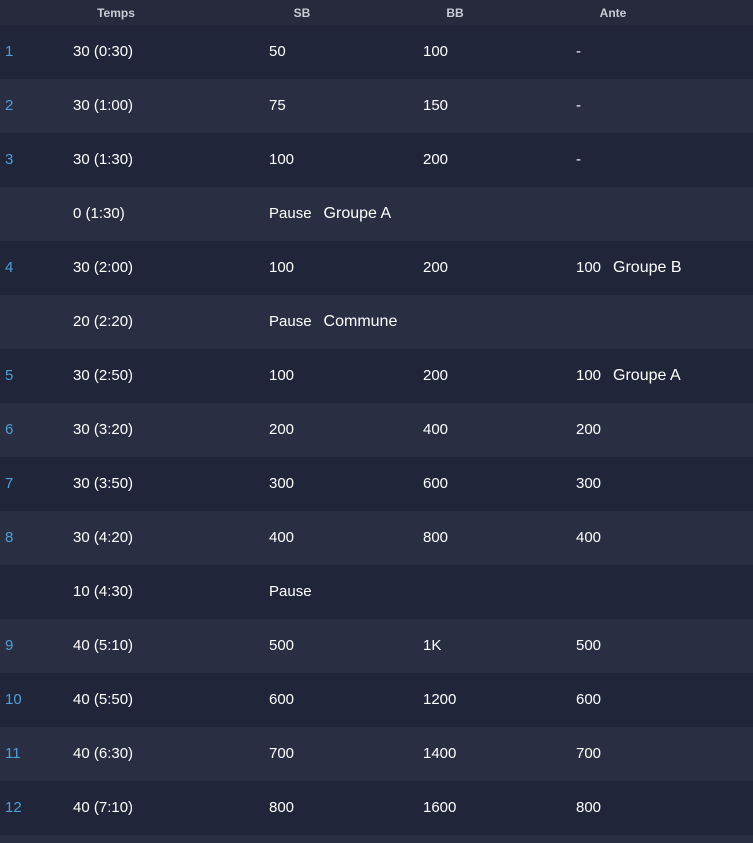 Image resolution: width=753 pixels, height=843 pixels. What do you see at coordinates (376, 808) in the screenshot?
I see `table-row: 12 40 (7:10) 800 1600 800` at bounding box center [376, 808].